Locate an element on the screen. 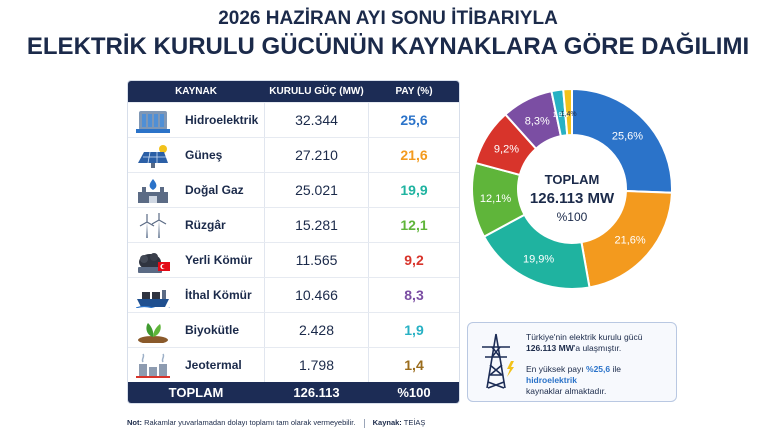 The width and height of the screenshot is (776, 435). slice-label: 1,4% is located at coordinates (569, 114).